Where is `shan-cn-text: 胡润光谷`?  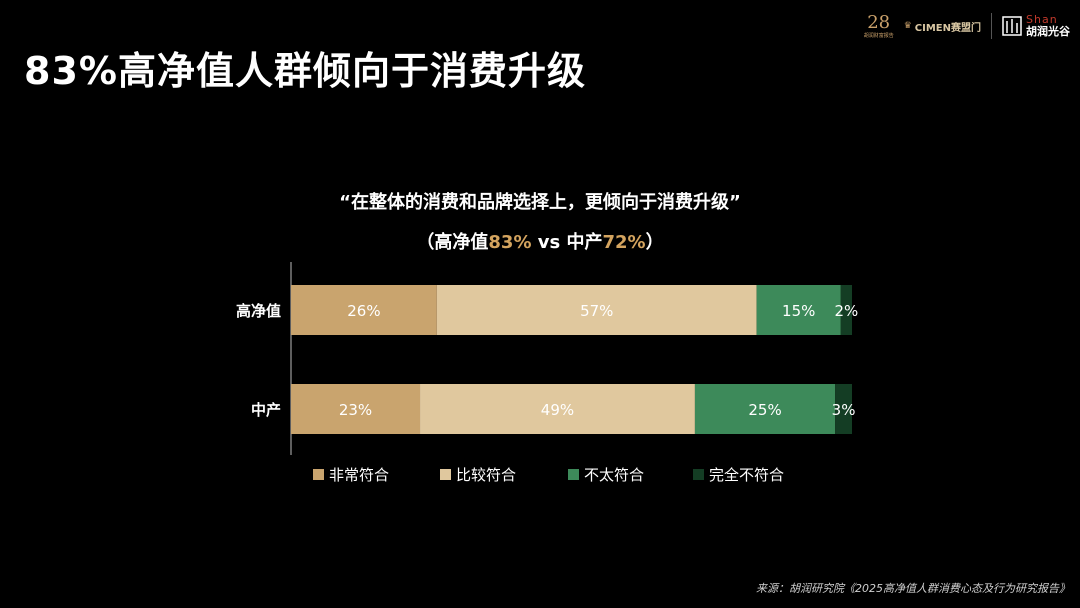 shan-cn-text: 胡润光谷 is located at coordinates (1048, 31).